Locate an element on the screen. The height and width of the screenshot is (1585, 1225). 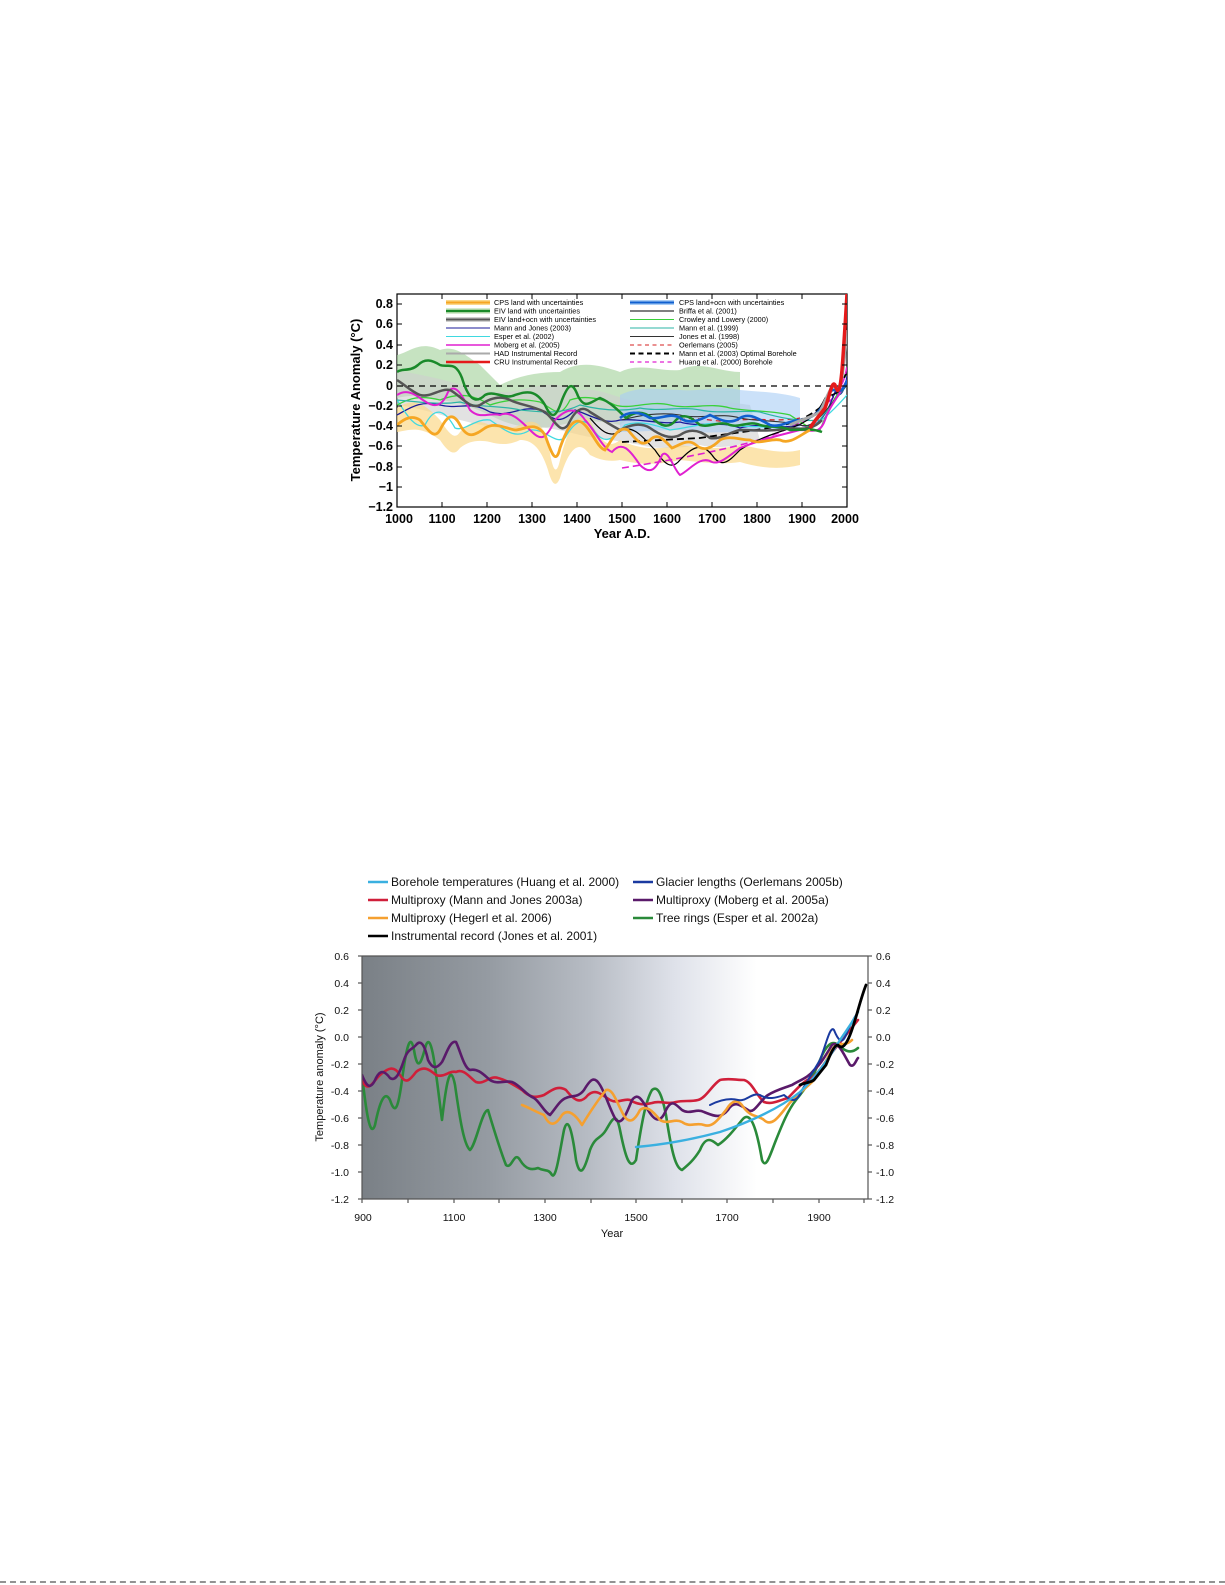
legend-jones-1998: Jones et al. (1998) is located at coordinates (709, 336).